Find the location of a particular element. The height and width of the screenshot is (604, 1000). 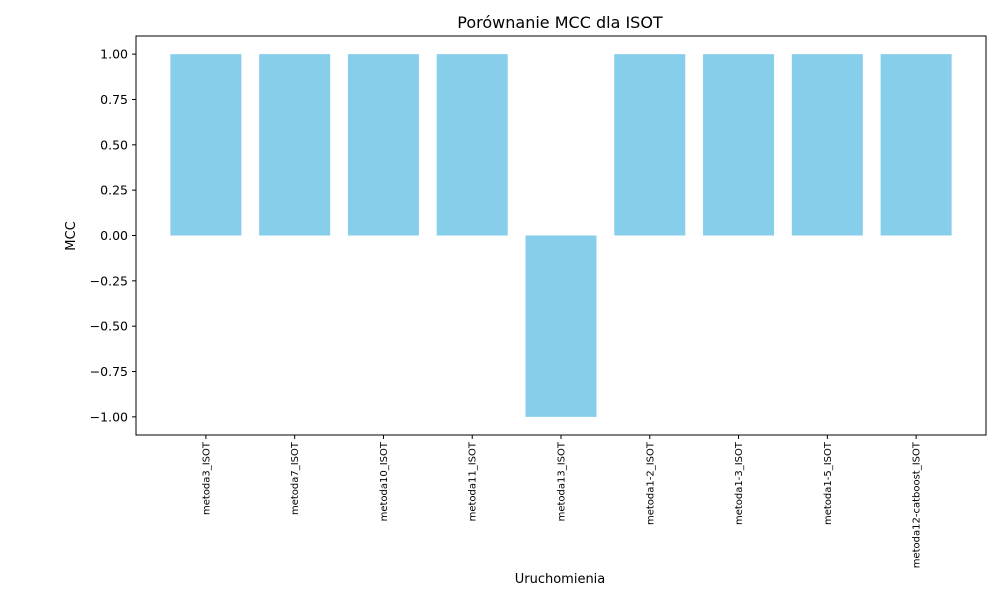

x-tick-label: metoda13_ISOT is located at coordinates (562, 481).